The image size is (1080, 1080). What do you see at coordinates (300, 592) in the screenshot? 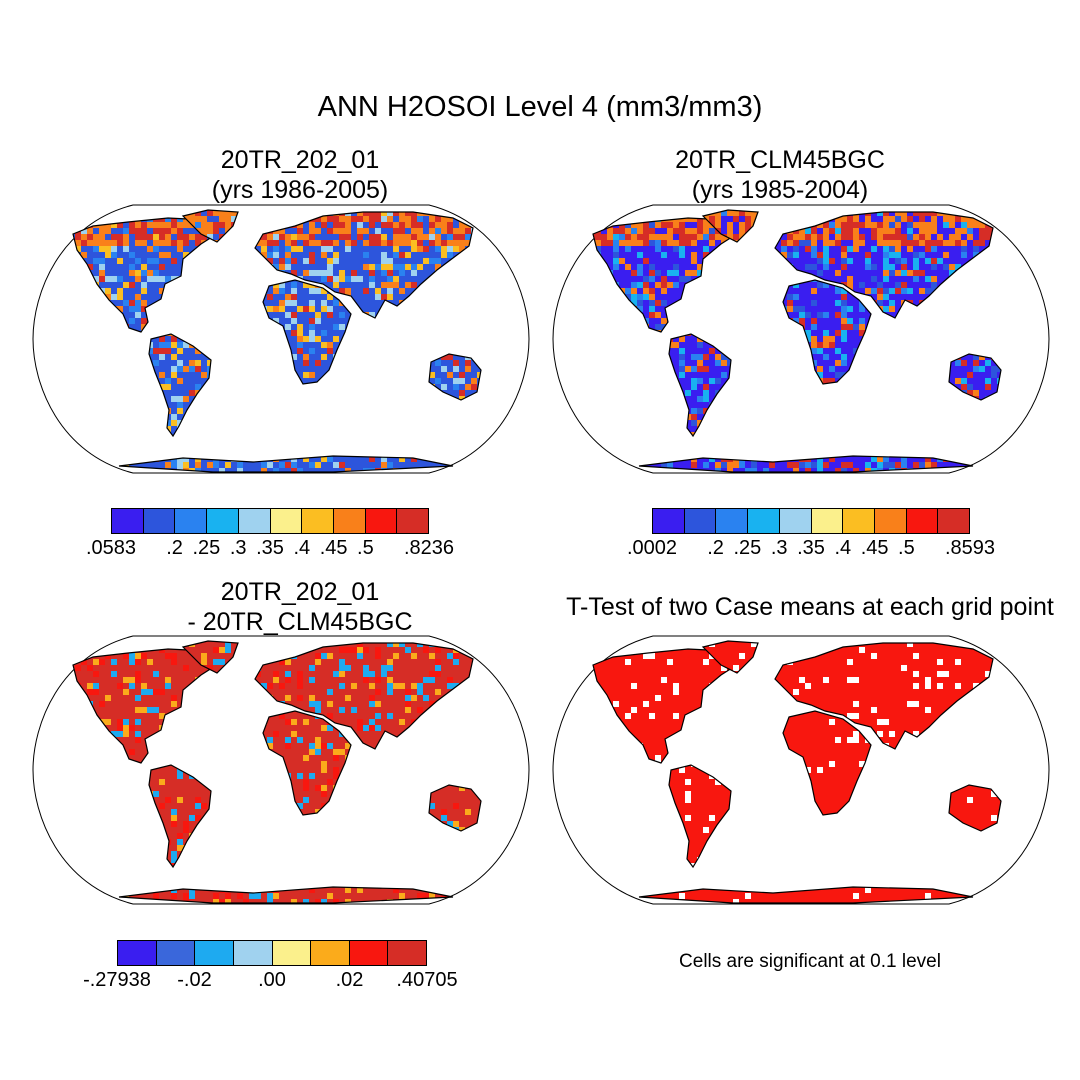
I see `panel-title-difference-line1: 20TR_202_01` at bounding box center [300, 592].